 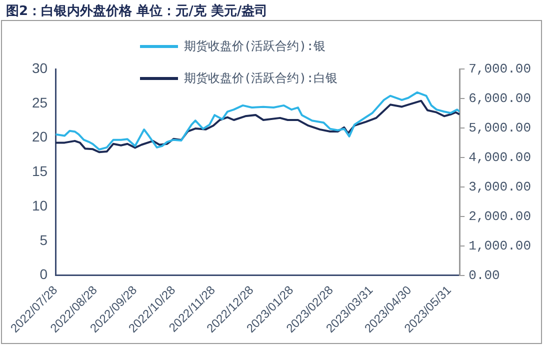 I want to click on y2-tick-label: 2,000.00, so click(x=500, y=216).